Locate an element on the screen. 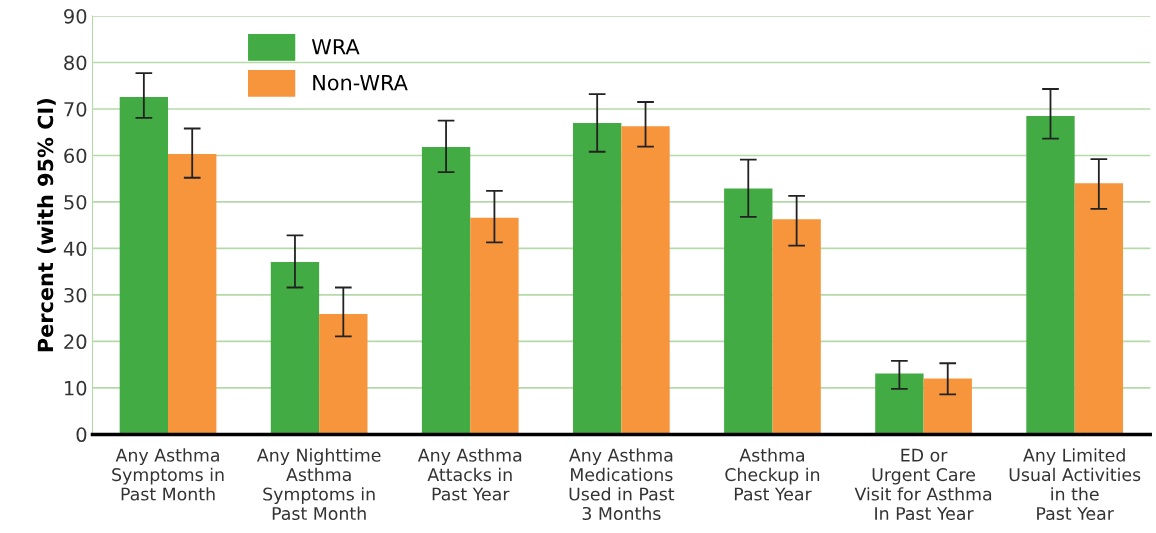 The width and height of the screenshot is (1156, 533). y-tick-label: 40 is located at coordinates (75, 249).